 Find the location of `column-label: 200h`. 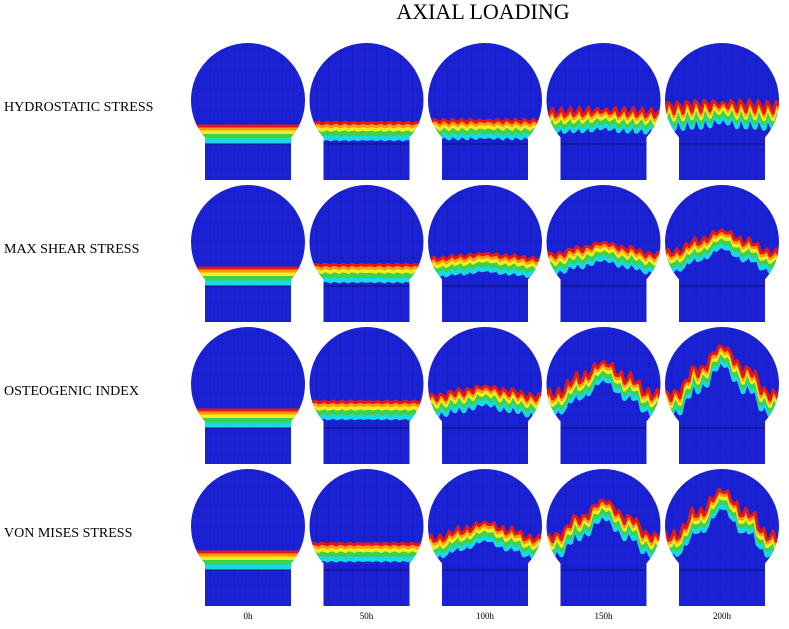

column-label: 200h is located at coordinates (722, 616).